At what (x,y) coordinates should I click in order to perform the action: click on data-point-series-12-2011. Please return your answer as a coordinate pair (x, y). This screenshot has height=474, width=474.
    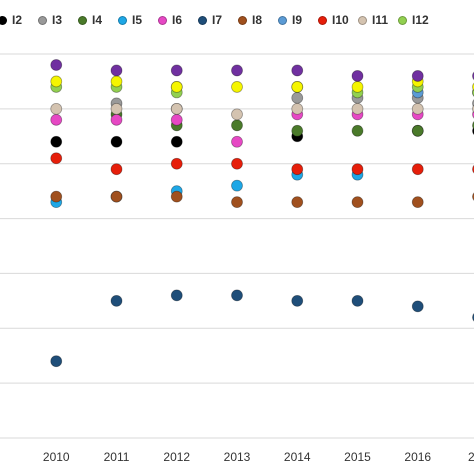
    Looking at the image, I should click on (116, 70).